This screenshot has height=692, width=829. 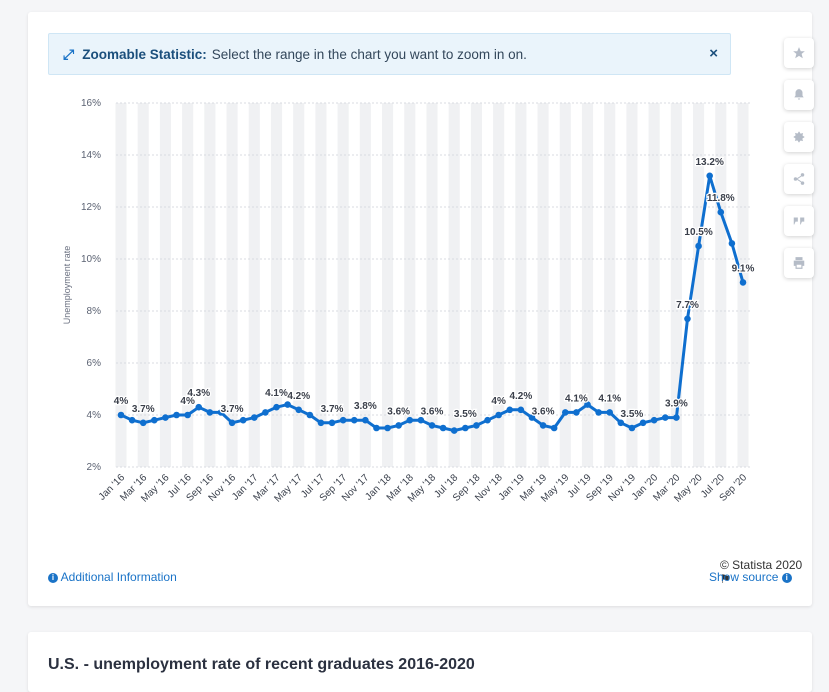 I want to click on data-label: 3.7%, so click(x=143, y=409).